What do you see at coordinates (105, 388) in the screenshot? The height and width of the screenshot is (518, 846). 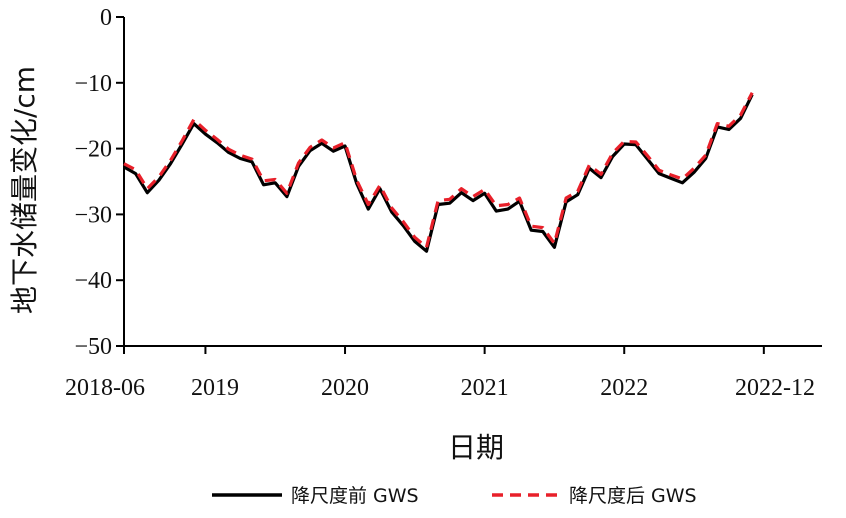 I see `x-tick-label: 2018-06` at bounding box center [105, 388].